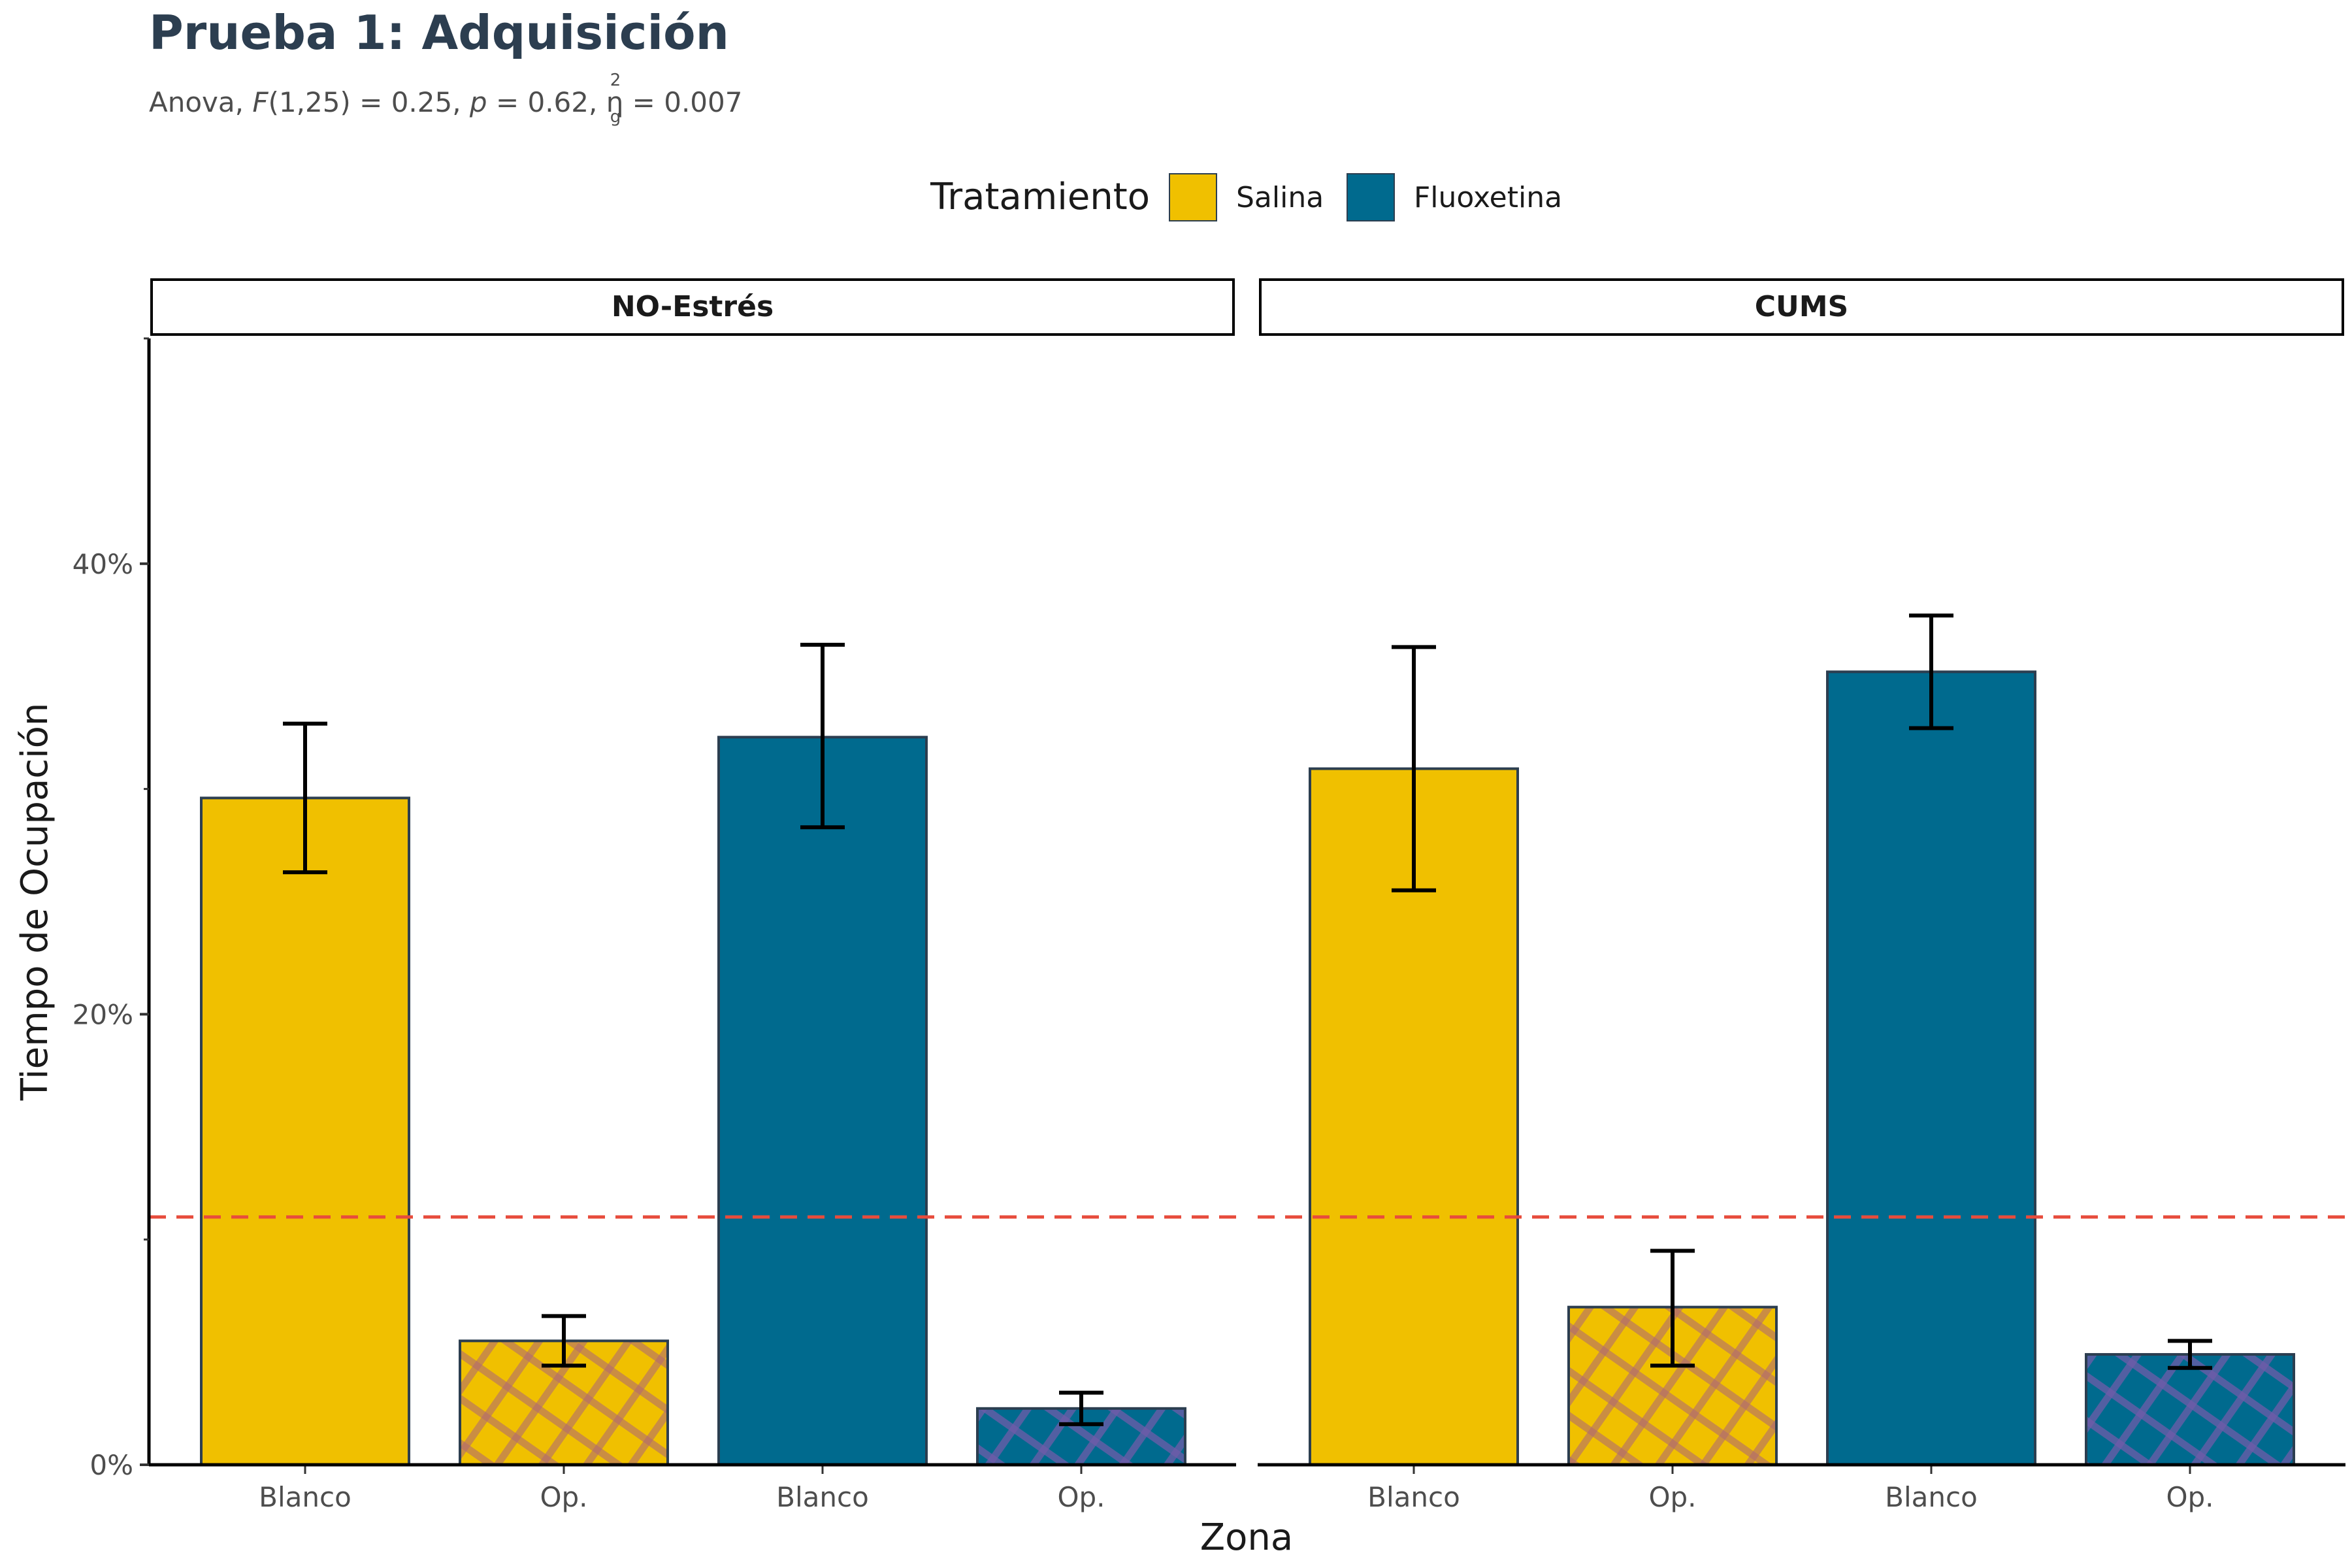  Describe the element at coordinates (615, 102) in the screenshot. I see `subtitle-eta-symbol: η` at that location.